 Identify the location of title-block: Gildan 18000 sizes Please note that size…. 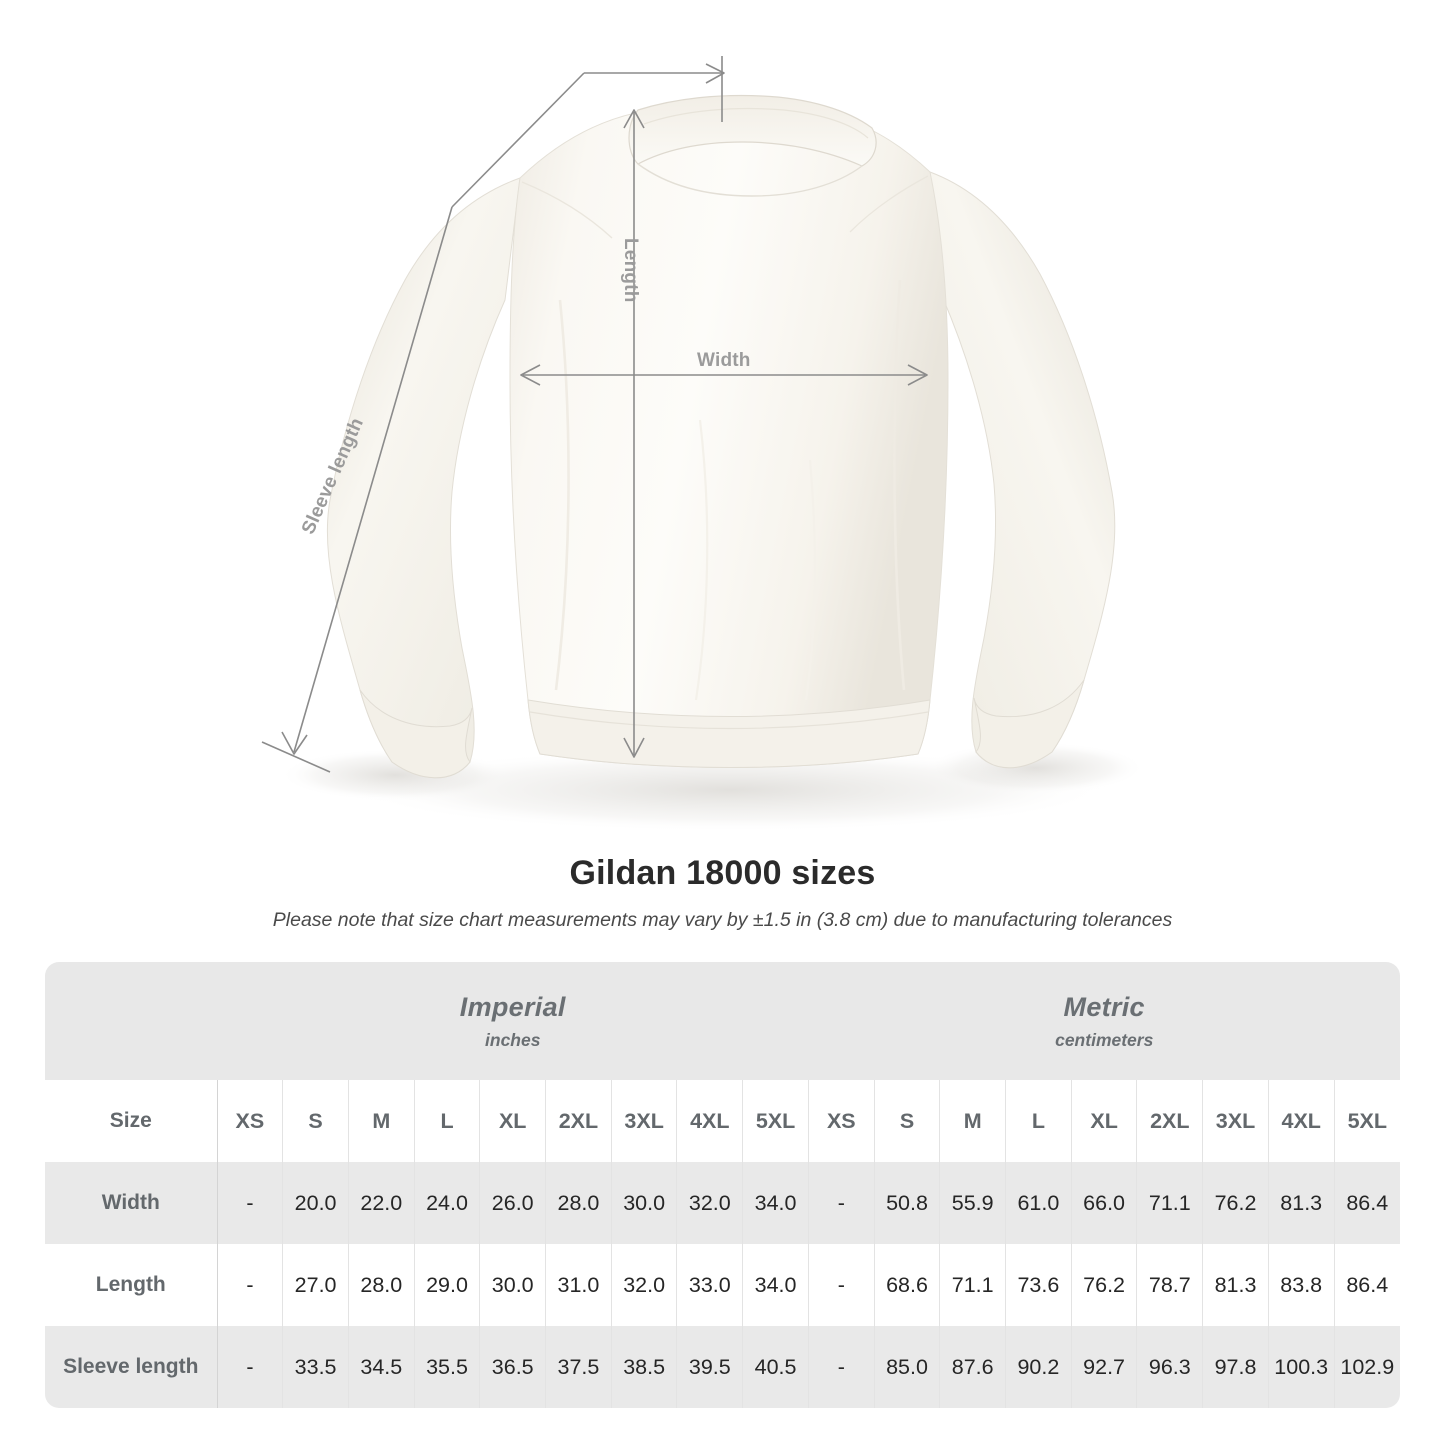
(722, 886).